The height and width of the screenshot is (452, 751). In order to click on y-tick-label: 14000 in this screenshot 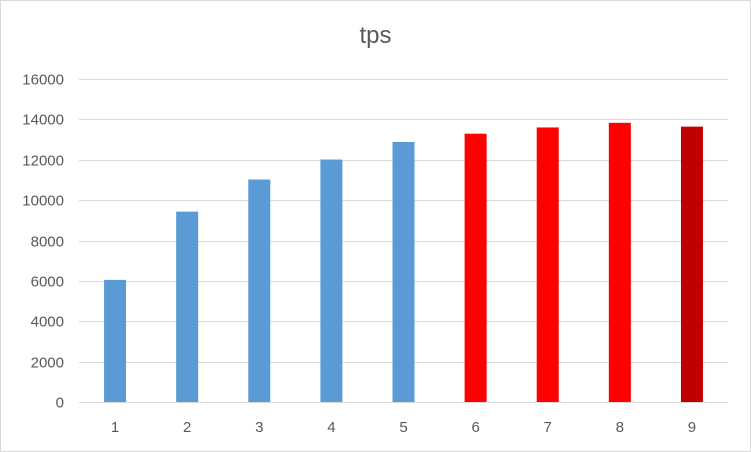, I will do `click(43, 120)`.